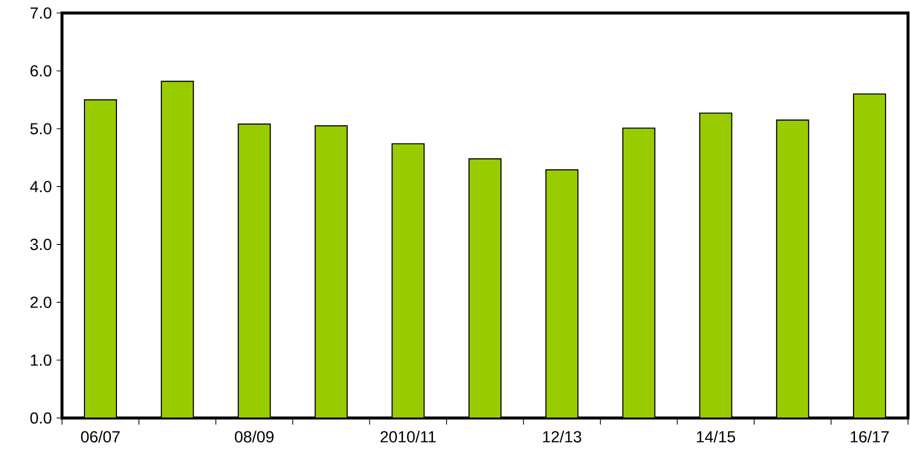  Describe the element at coordinates (254, 436) in the screenshot. I see `x-tick-label: 08/09` at that location.